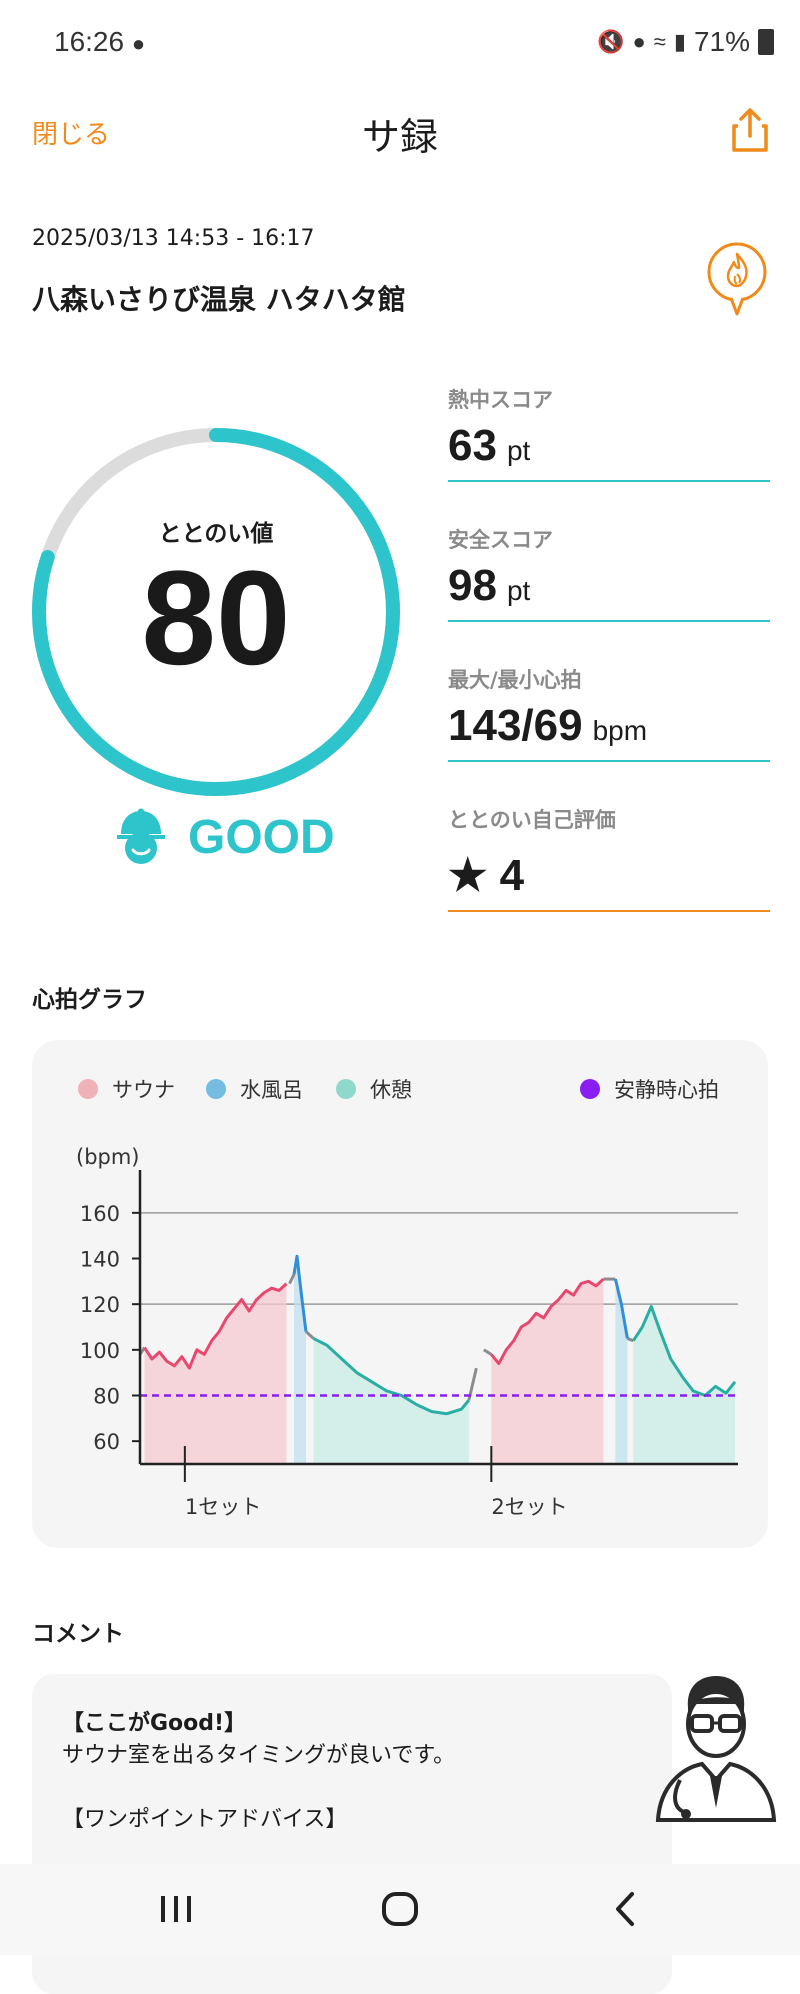 The image size is (800, 1994). What do you see at coordinates (154, 1723) in the screenshot?
I see `good-heading: 【ここがGood!】` at bounding box center [154, 1723].